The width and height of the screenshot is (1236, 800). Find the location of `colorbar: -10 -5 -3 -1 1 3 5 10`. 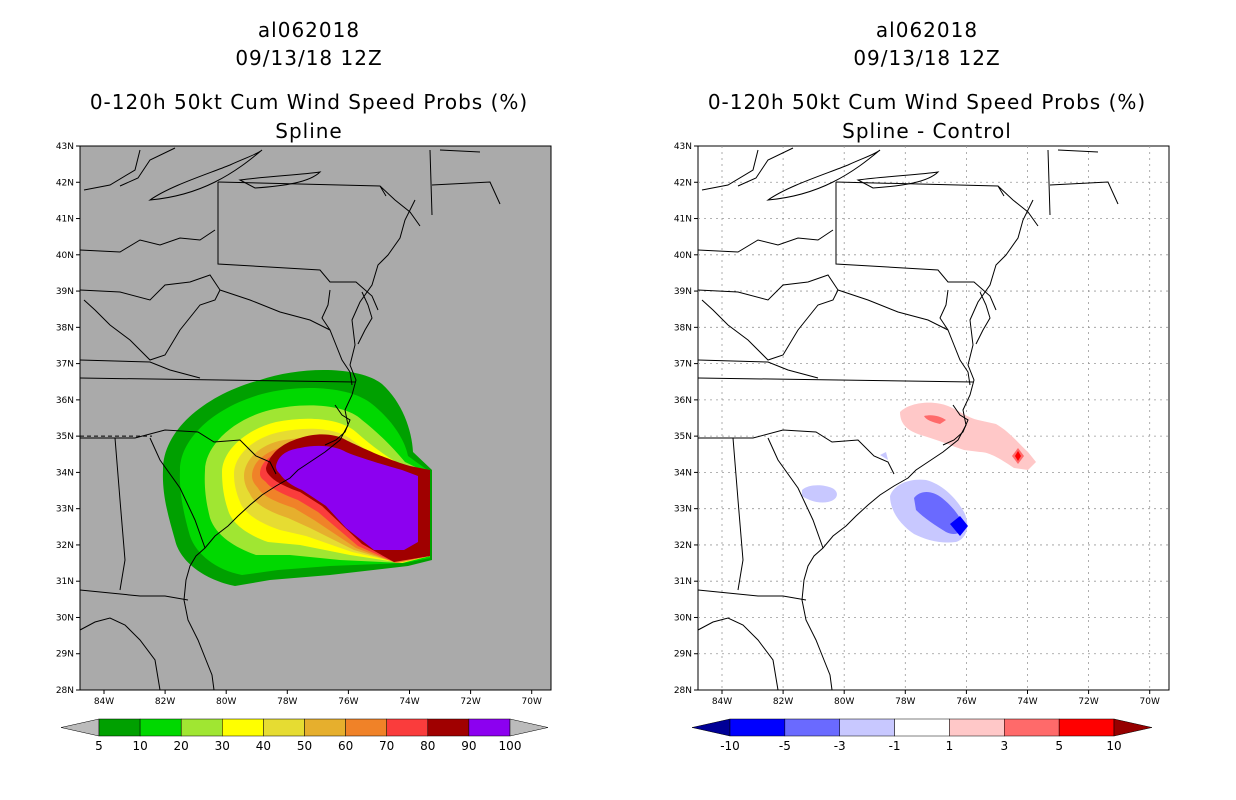

colorbar: -10 -5 -3 -1 1 3 5 10 is located at coordinates (922, 735).